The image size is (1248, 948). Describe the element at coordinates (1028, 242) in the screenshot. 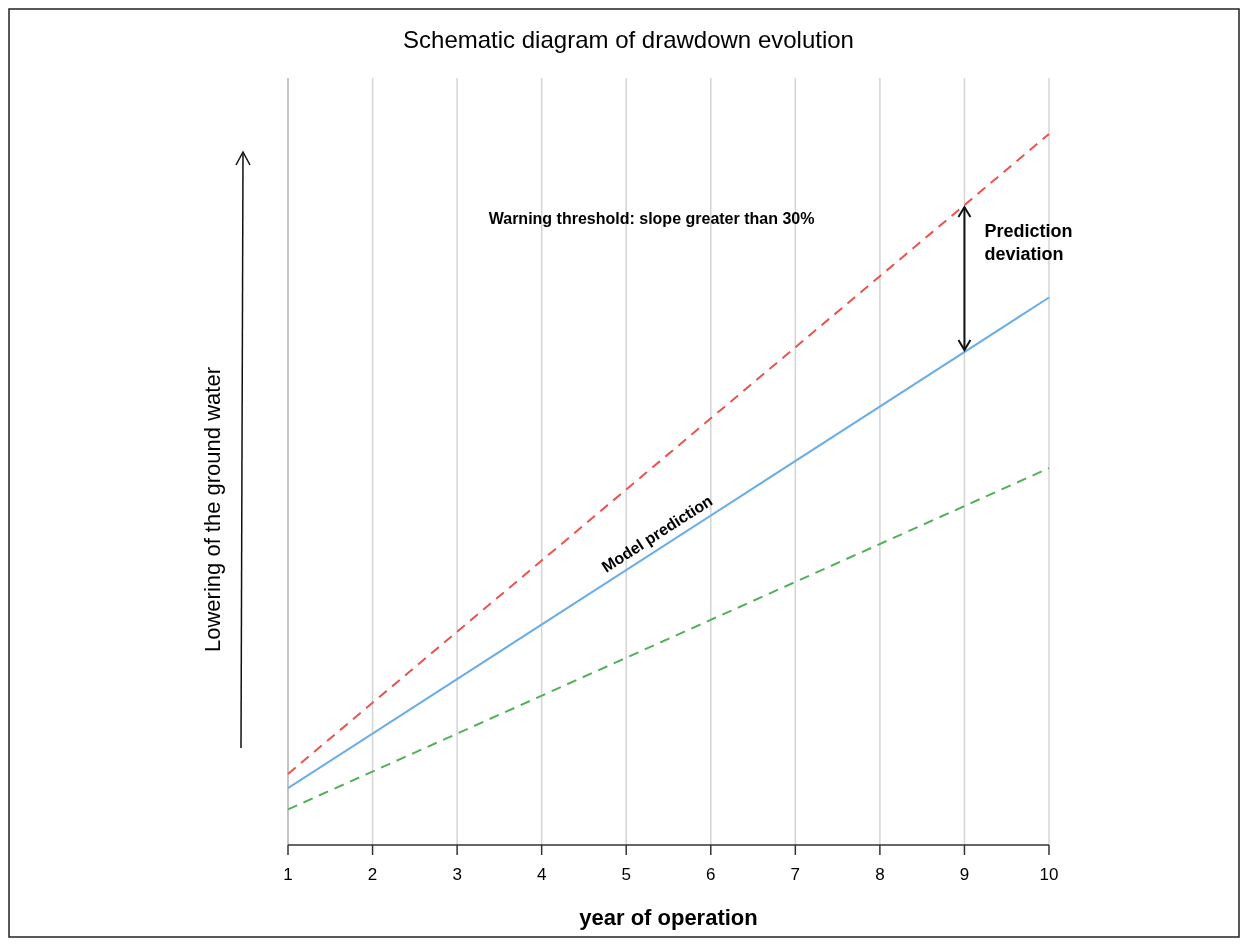

I see `annotation: Prediction deviation` at that location.